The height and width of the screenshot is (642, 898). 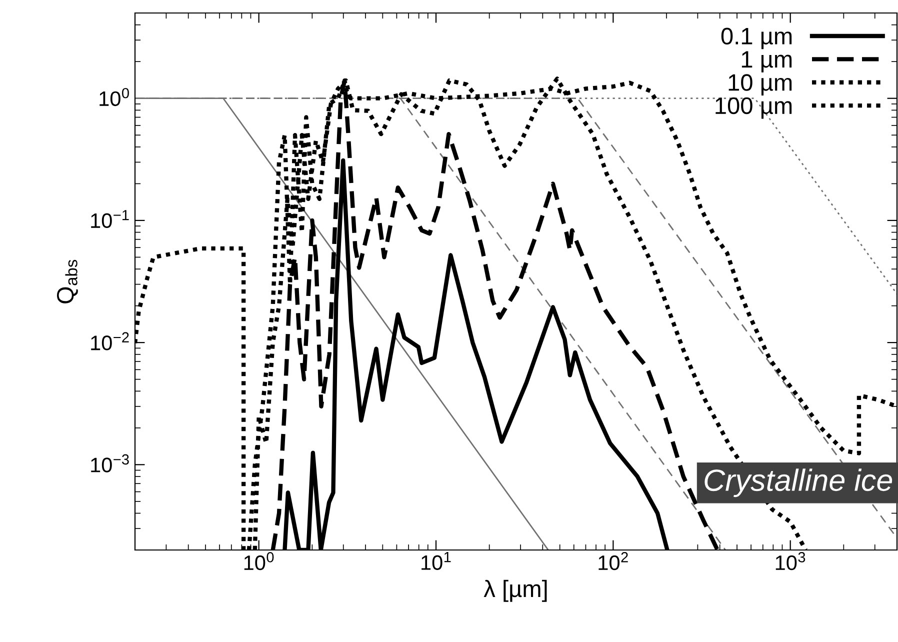 I want to click on y-tick-label: 10$^{−3}$, so click(x=110, y=463).